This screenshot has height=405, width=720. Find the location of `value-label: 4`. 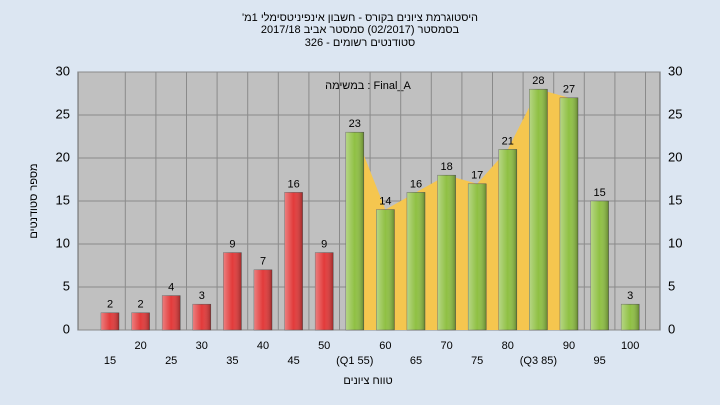

value-label: 4 is located at coordinates (171, 288).